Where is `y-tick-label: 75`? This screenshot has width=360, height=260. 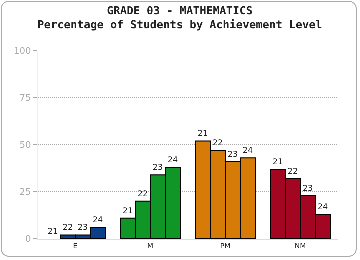 y-tick-label: 75 is located at coordinates (26, 99).